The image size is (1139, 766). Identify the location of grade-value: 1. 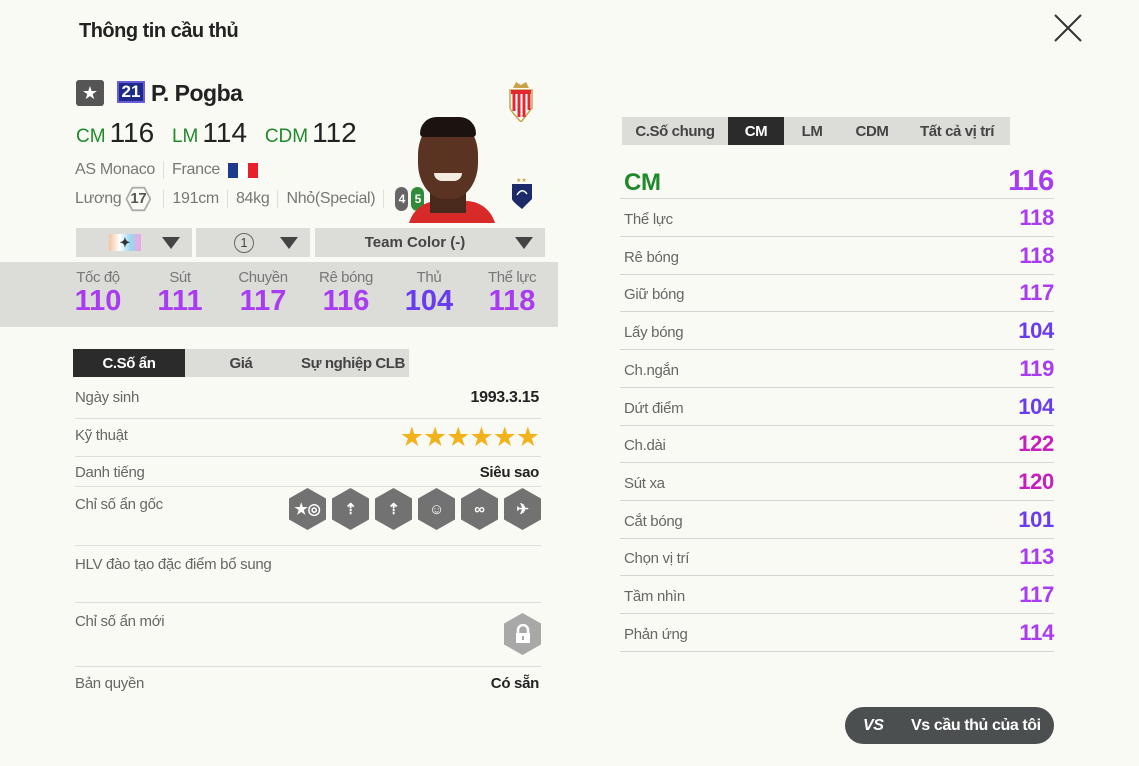
(244, 243).